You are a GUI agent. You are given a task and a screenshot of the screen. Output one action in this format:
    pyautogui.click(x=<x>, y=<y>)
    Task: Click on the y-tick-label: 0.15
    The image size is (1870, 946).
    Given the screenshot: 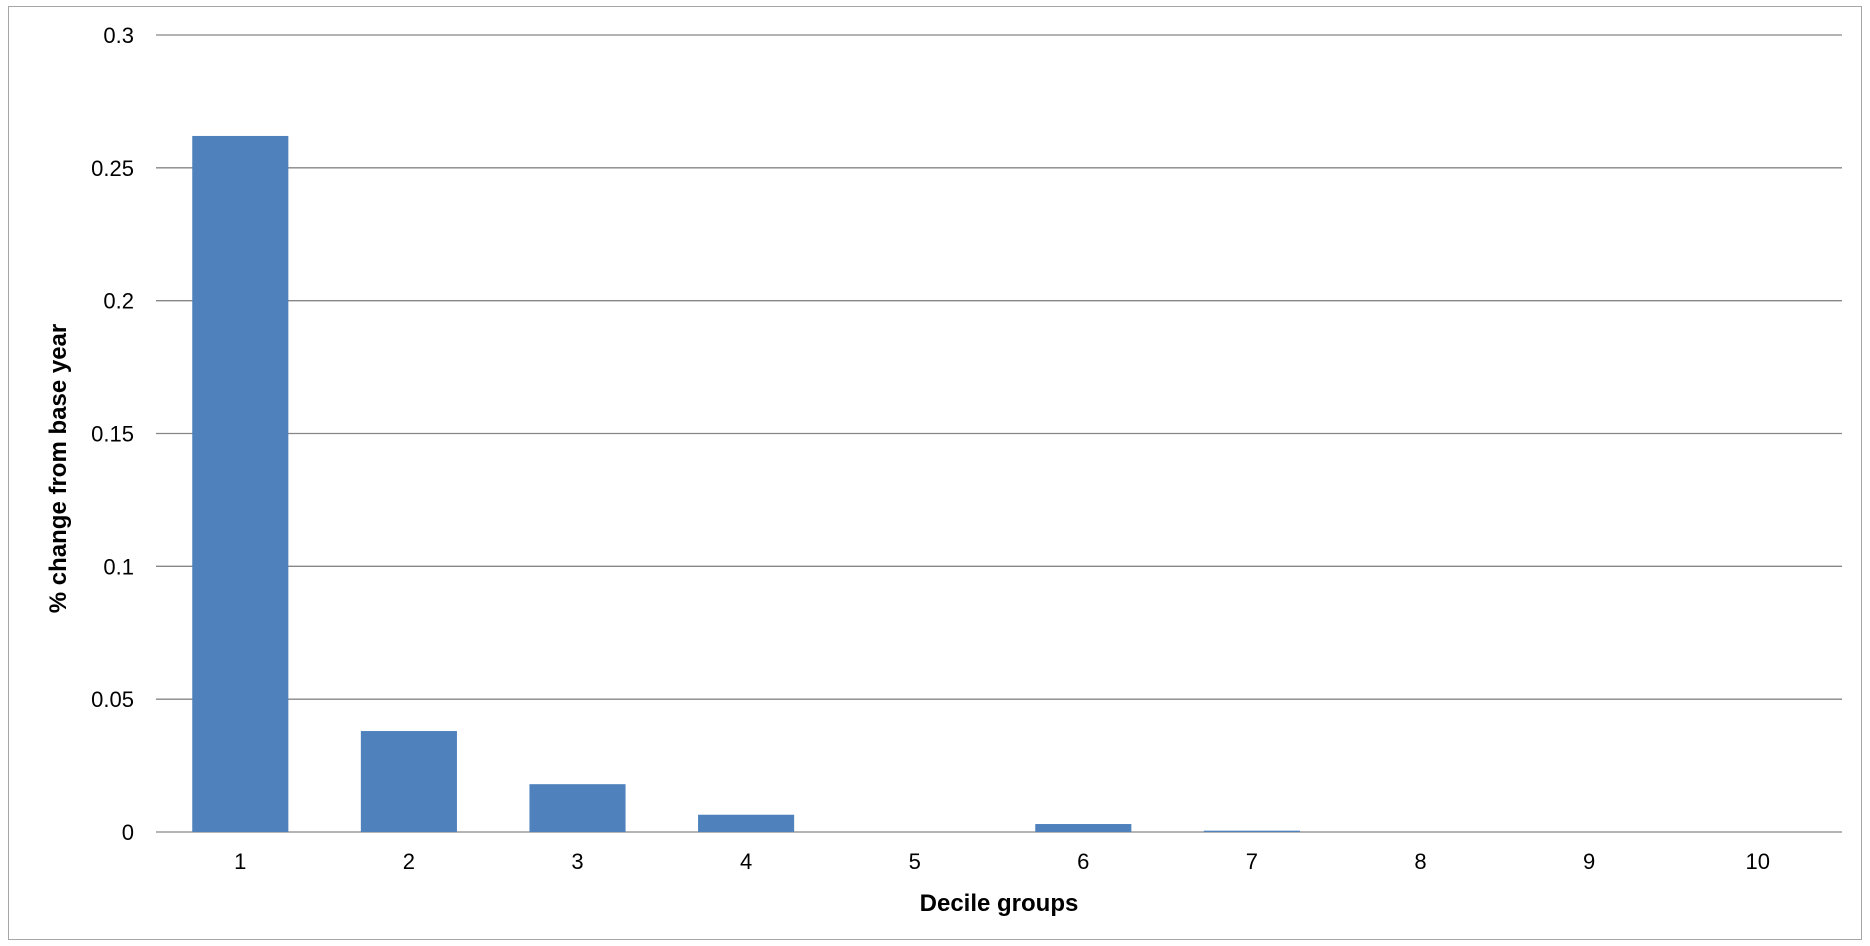 What is the action you would take?
    pyautogui.click(x=112, y=434)
    